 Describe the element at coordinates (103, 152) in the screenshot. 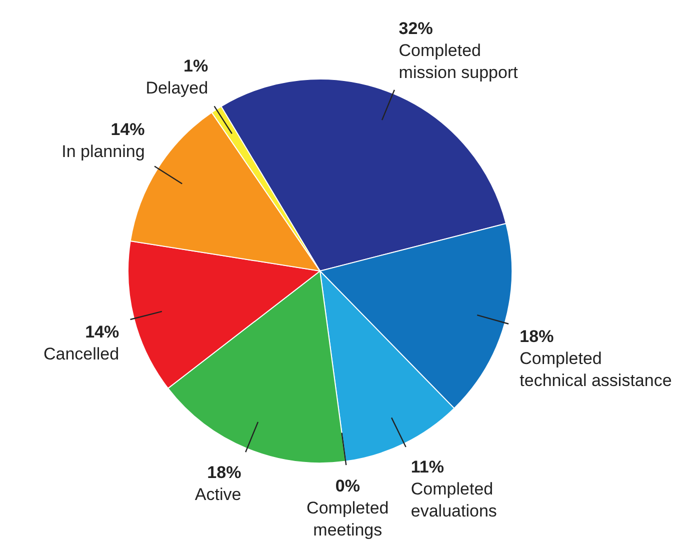

I see `slice-label: In planning` at that location.